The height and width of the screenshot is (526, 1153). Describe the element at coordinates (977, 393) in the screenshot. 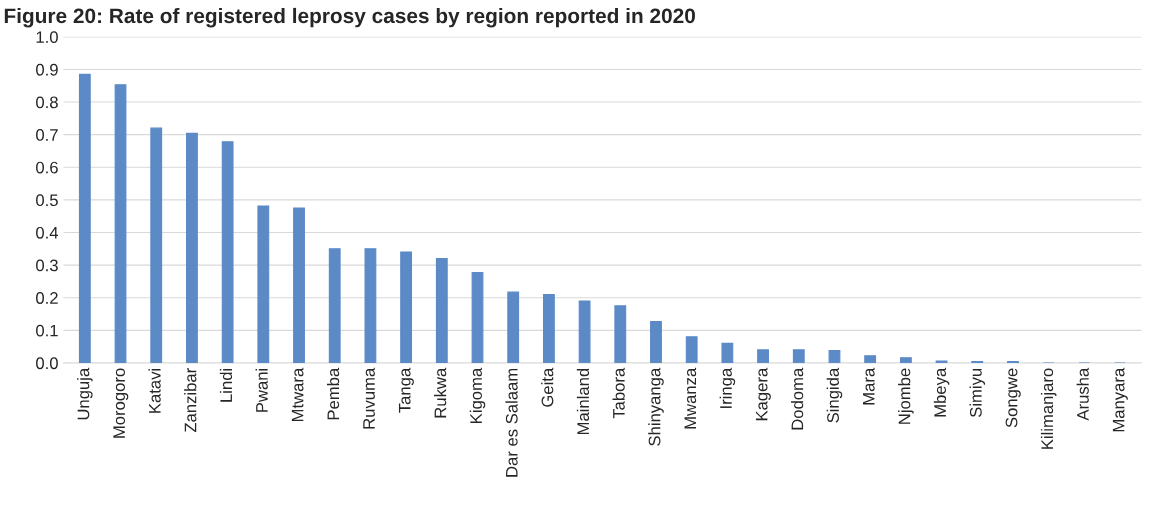

I see `x-tick-label: Simiyu` at that location.